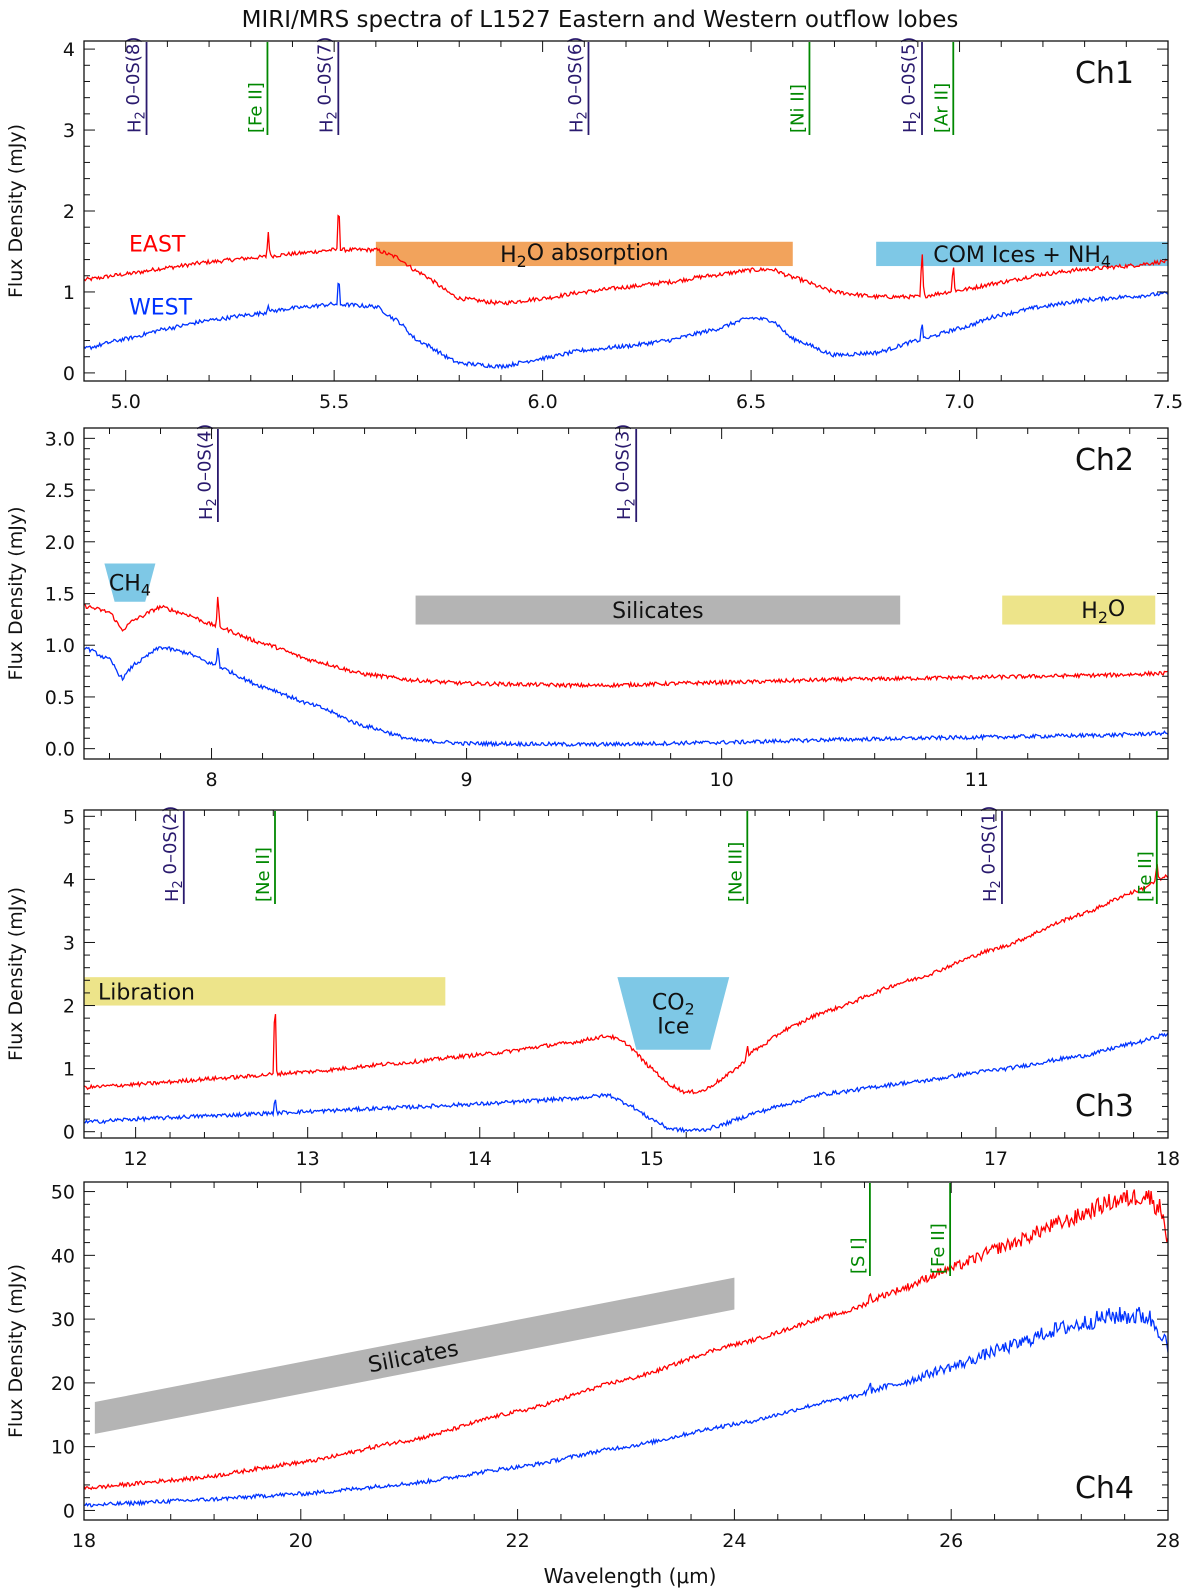 This screenshot has height=1593, width=1200. What do you see at coordinates (1103, 612) in the screenshot?
I see `band-label-2: H2​O` at bounding box center [1103, 612].